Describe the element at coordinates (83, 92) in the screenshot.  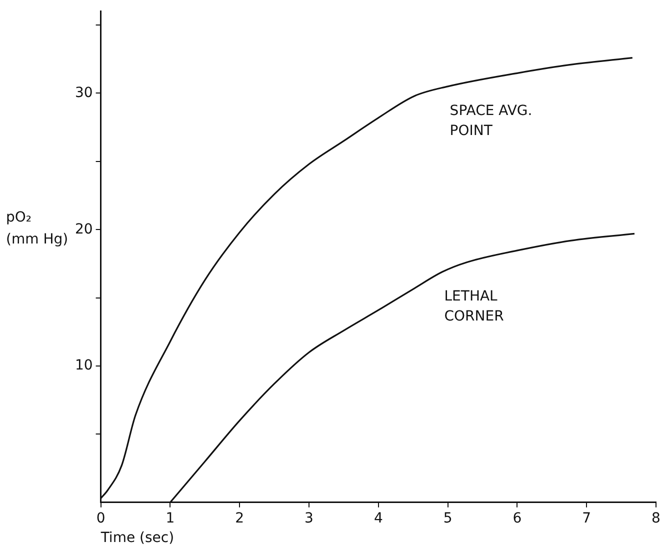
I see `y-tick-label: 30` at that location.